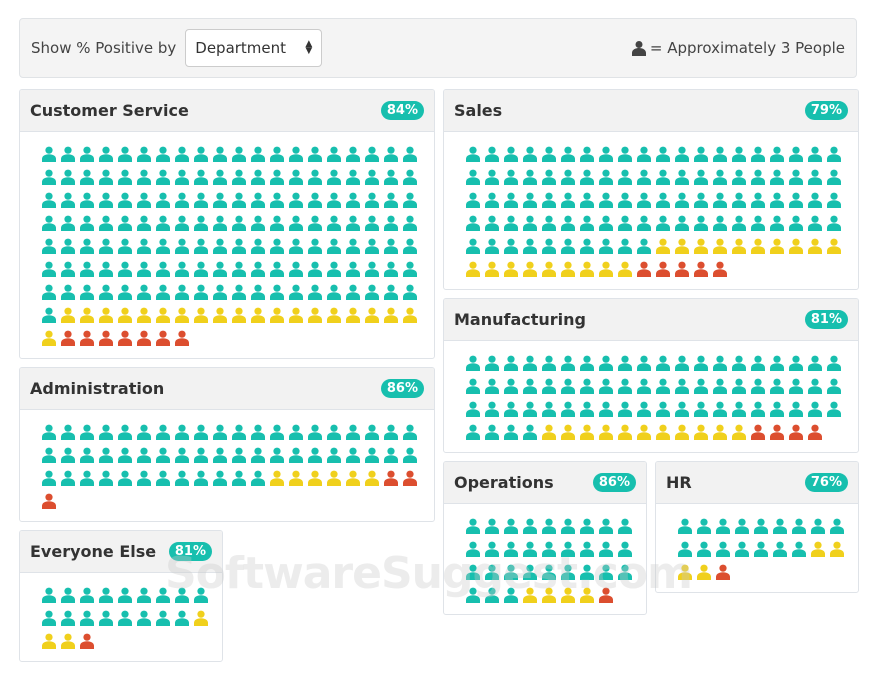 The image size is (876, 674). What do you see at coordinates (757, 483) in the screenshot?
I see `panel-header: HR 76%` at bounding box center [757, 483].